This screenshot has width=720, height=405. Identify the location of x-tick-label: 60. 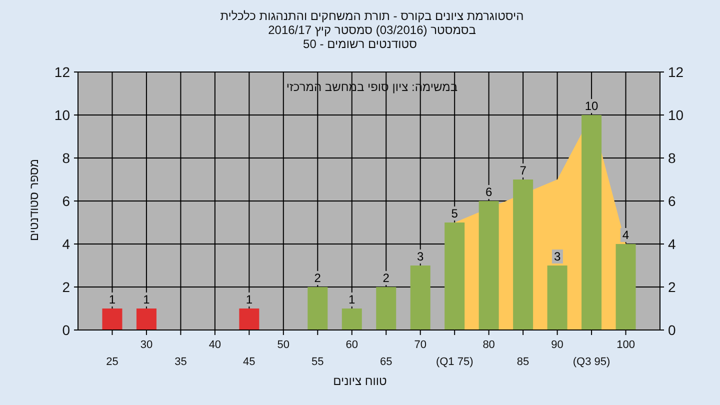
(352, 345).